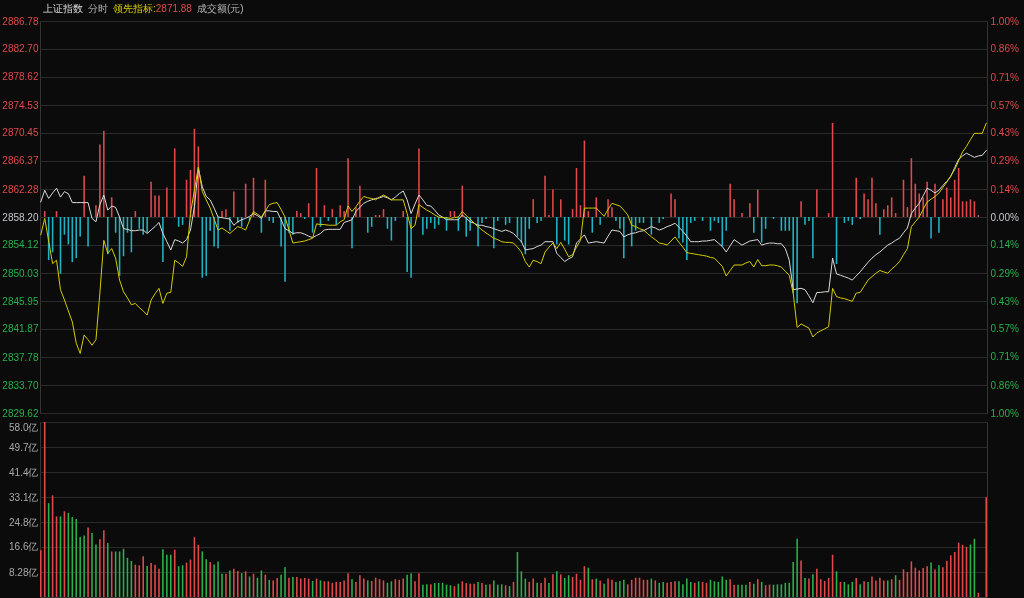 Image resolution: width=1024 pixels, height=598 pixels. What do you see at coordinates (24, 572) in the screenshot?
I see `y-tick-label: 8.28亿` at bounding box center [24, 572].